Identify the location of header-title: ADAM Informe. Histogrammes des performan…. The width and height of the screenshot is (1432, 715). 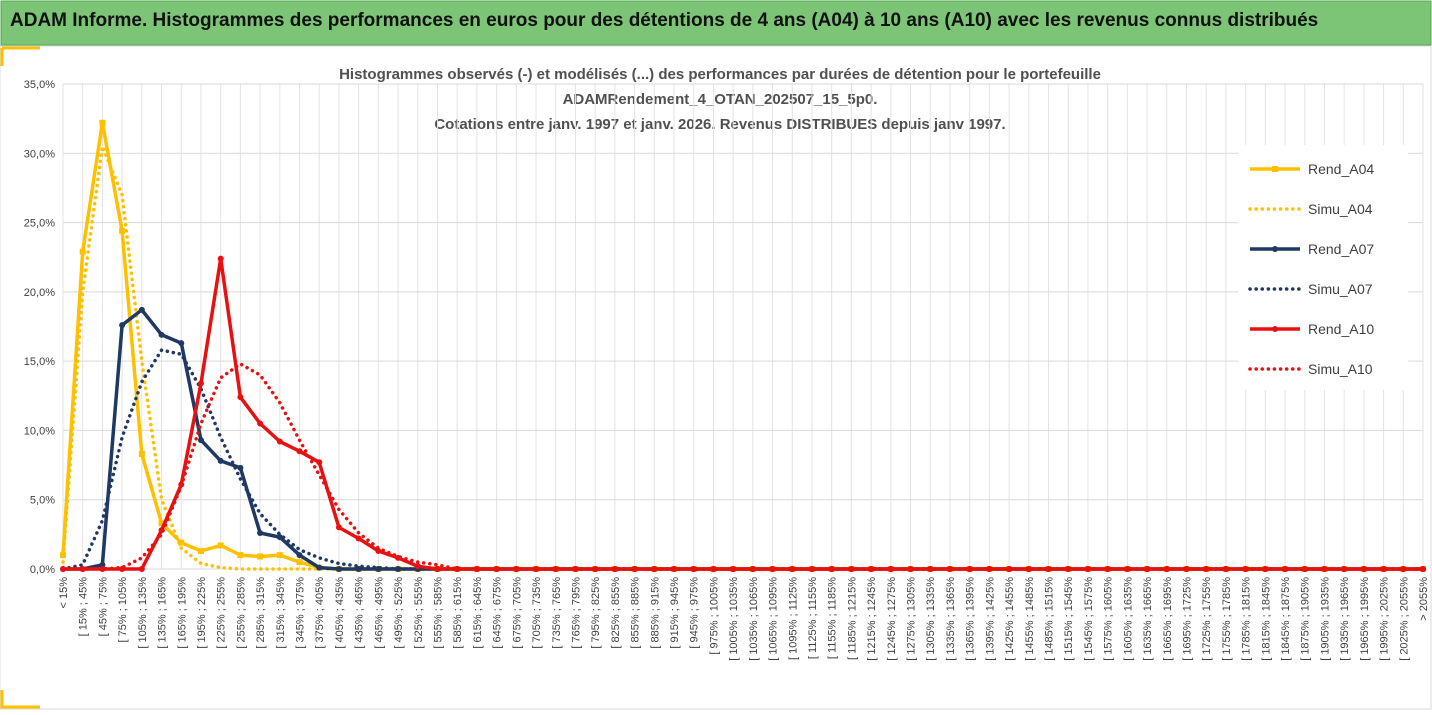
(664, 20).